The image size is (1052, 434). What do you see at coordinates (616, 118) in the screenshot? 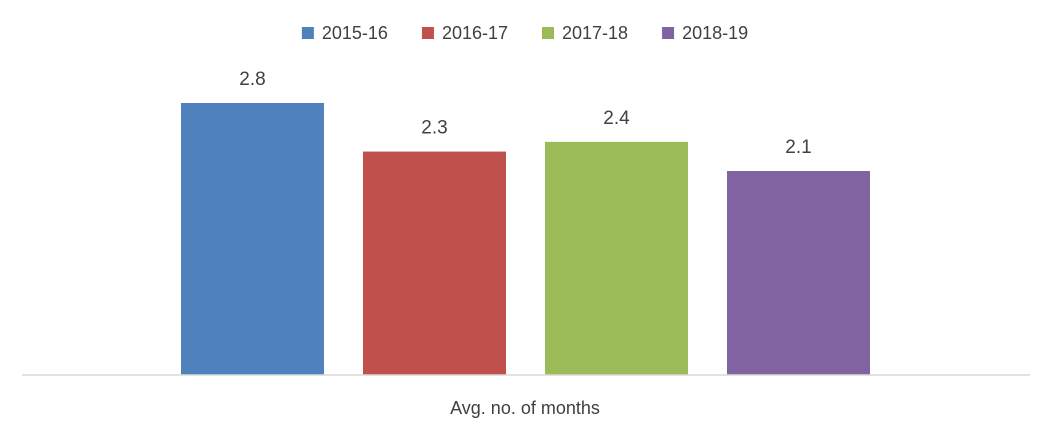
I see `data-label-2017-18: 2.4` at bounding box center [616, 118].